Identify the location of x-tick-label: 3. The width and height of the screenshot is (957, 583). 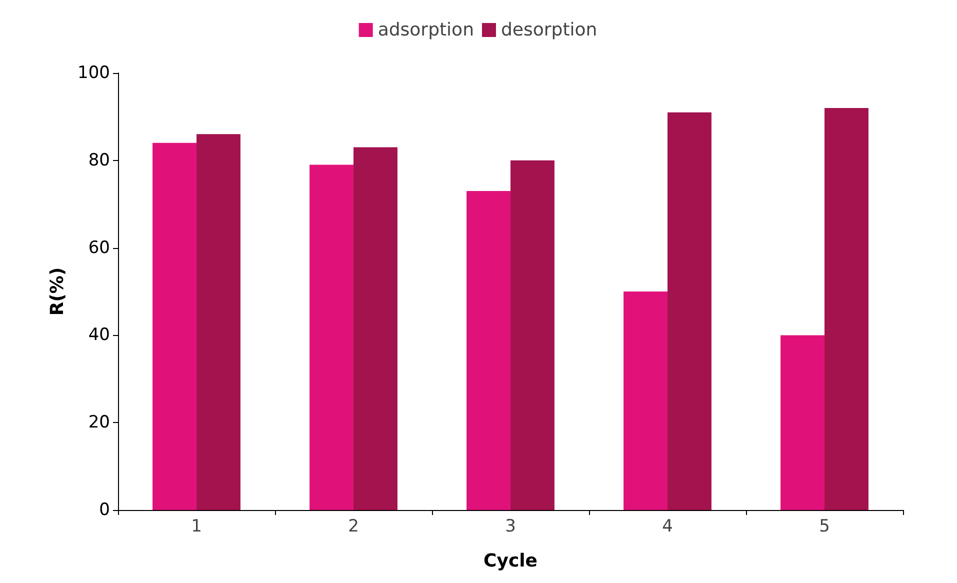
(510, 526).